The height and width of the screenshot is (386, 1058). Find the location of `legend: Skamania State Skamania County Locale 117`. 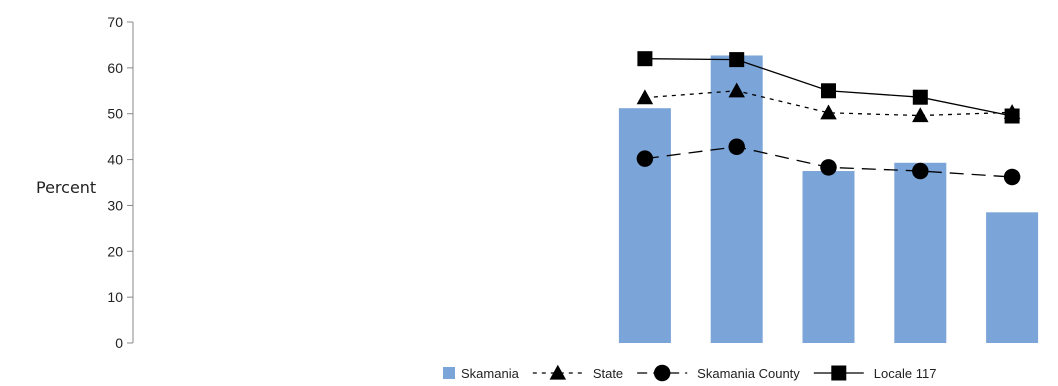

legend: Skamania State Skamania County Locale 117 is located at coordinates (690, 373).